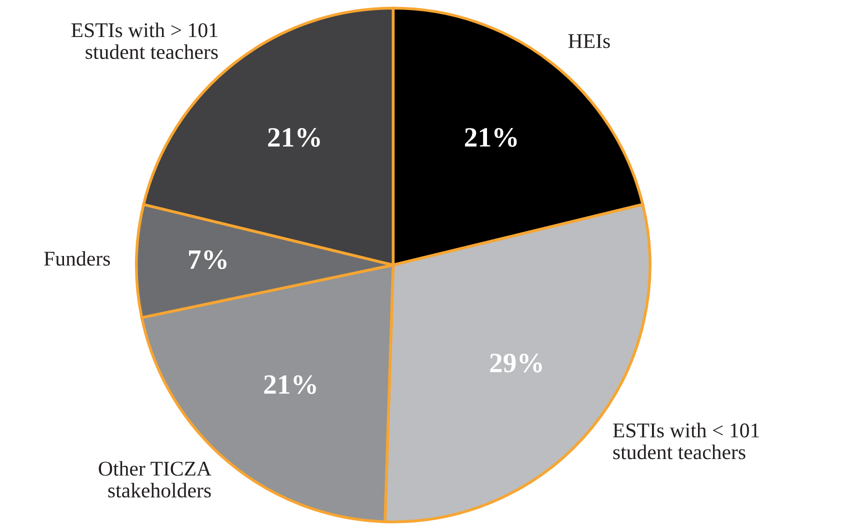 The width and height of the screenshot is (841, 530). Describe the element at coordinates (516, 363) in the screenshot. I see `data-label: 29%` at that location.